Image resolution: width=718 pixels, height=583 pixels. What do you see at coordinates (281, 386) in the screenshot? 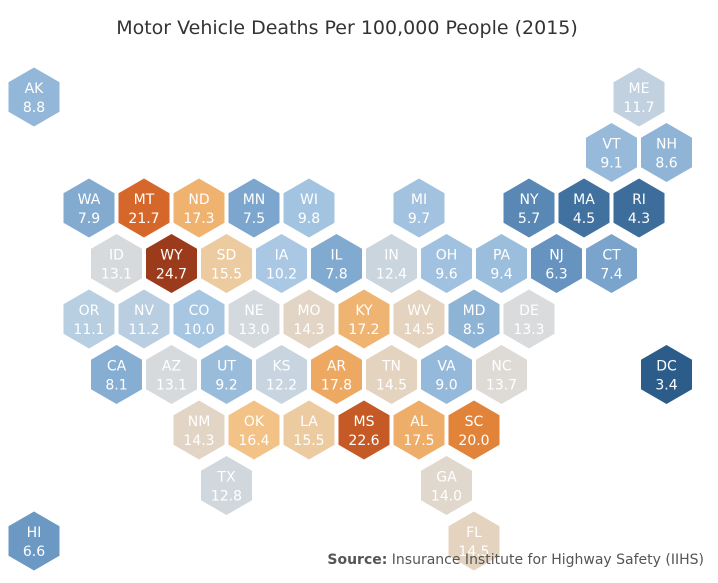
I see `state-value: 12.2` at bounding box center [281, 386].